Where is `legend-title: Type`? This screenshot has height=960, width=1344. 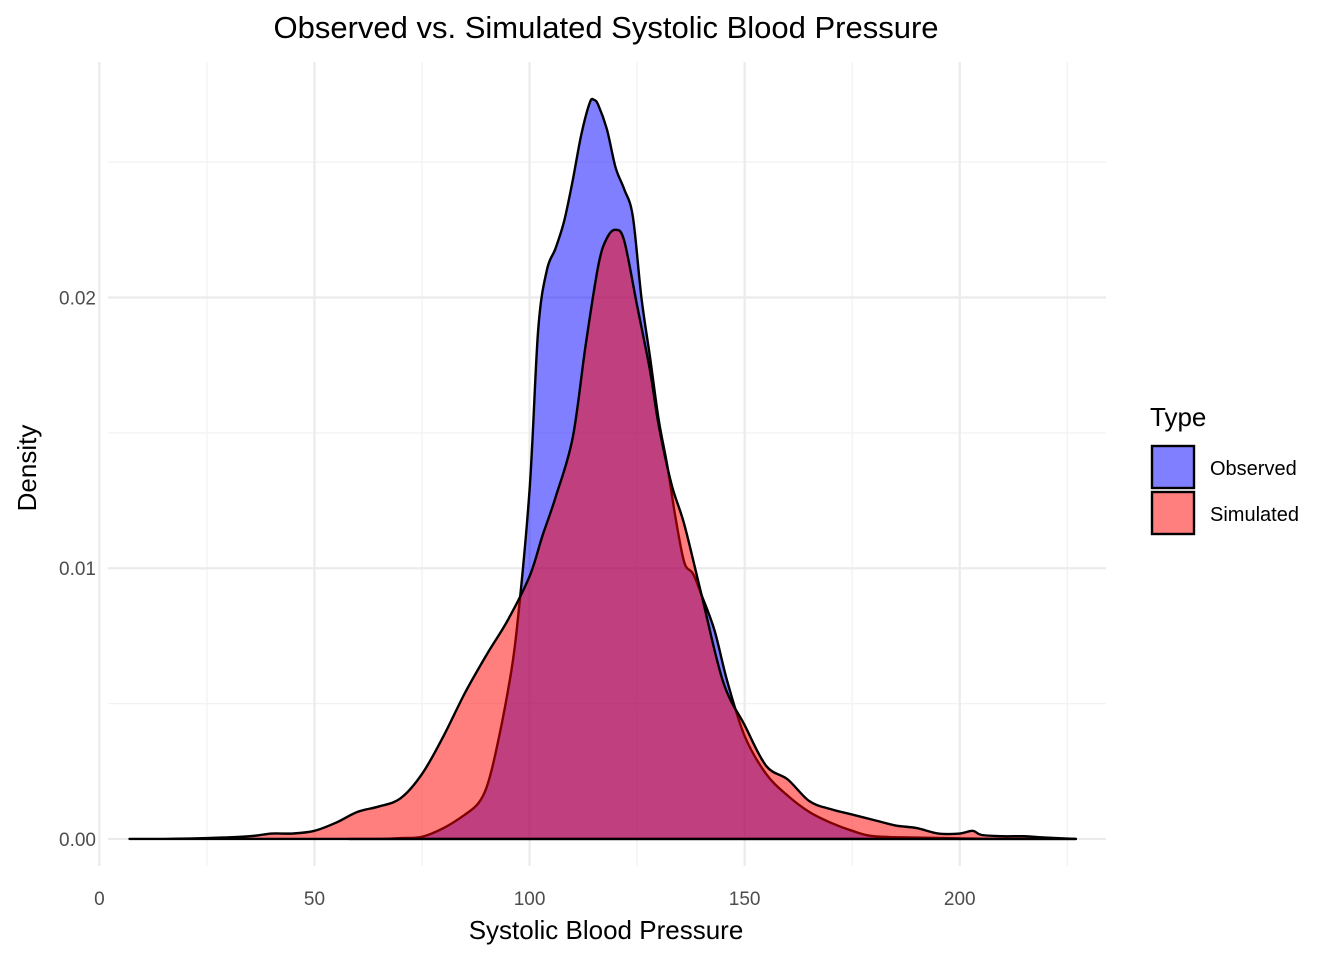
legend-title: Type is located at coordinates (1178, 417).